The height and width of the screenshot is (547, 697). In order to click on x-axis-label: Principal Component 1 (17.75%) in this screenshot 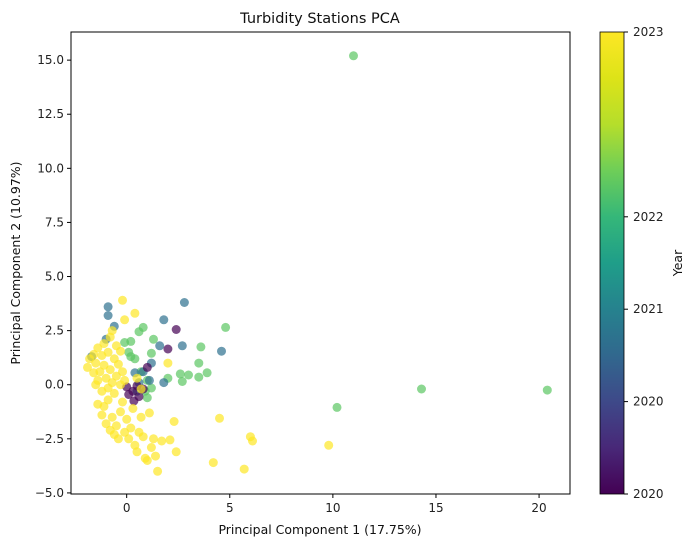, I will do `click(319, 529)`.